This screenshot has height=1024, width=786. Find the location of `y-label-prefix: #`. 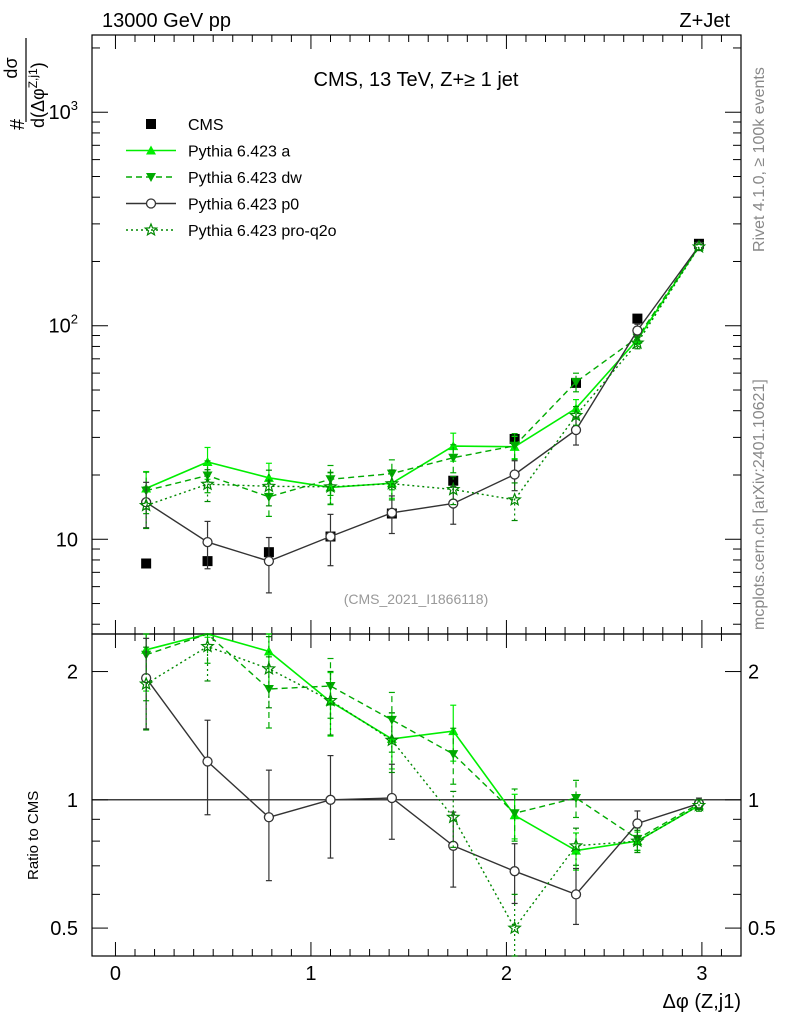

y-label-prefix: # is located at coordinates (18, 124).